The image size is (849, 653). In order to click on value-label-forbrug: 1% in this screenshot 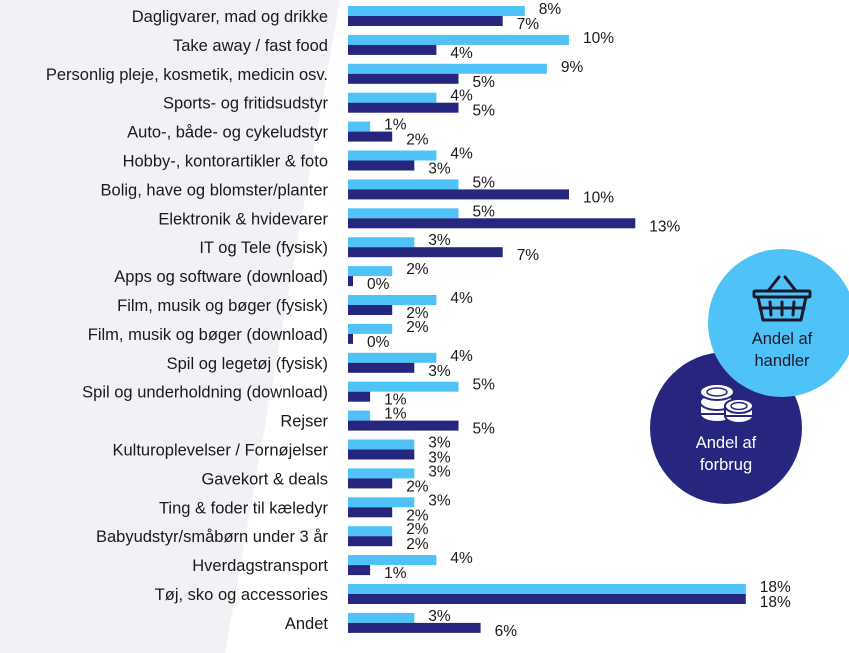, I will do `click(395, 573)`.